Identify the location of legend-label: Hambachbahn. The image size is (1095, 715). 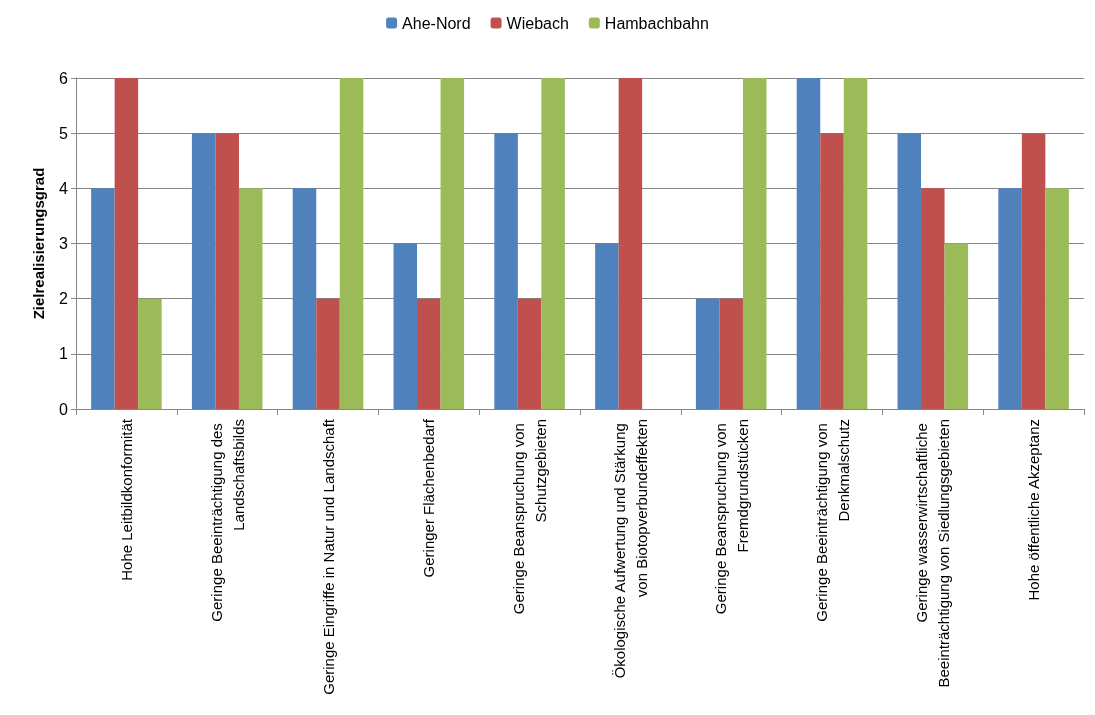
(656, 23).